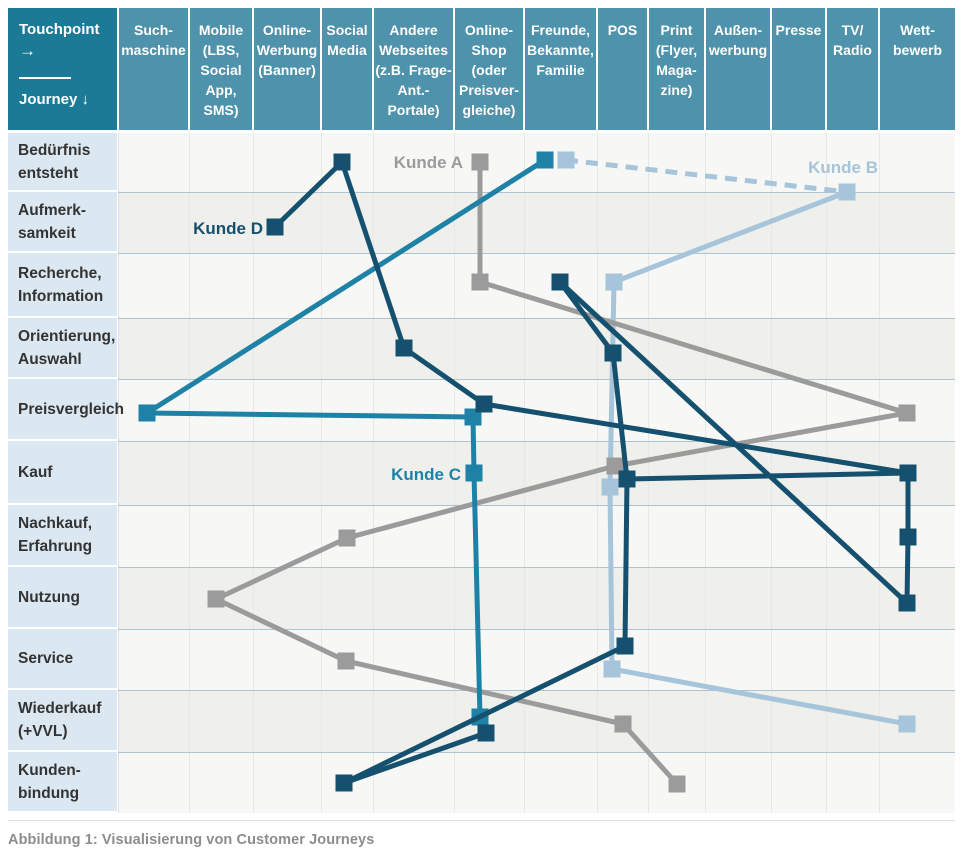 The image size is (966, 854). Describe the element at coordinates (347, 50) in the screenshot. I see `touchpoint-header-line: Media` at that location.